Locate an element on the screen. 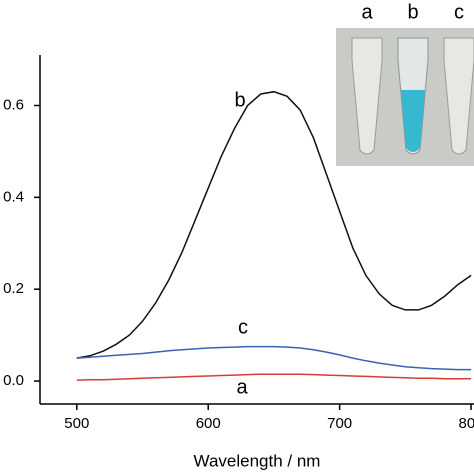 The height and width of the screenshot is (474, 474). inset-label: a is located at coordinates (367, 12).